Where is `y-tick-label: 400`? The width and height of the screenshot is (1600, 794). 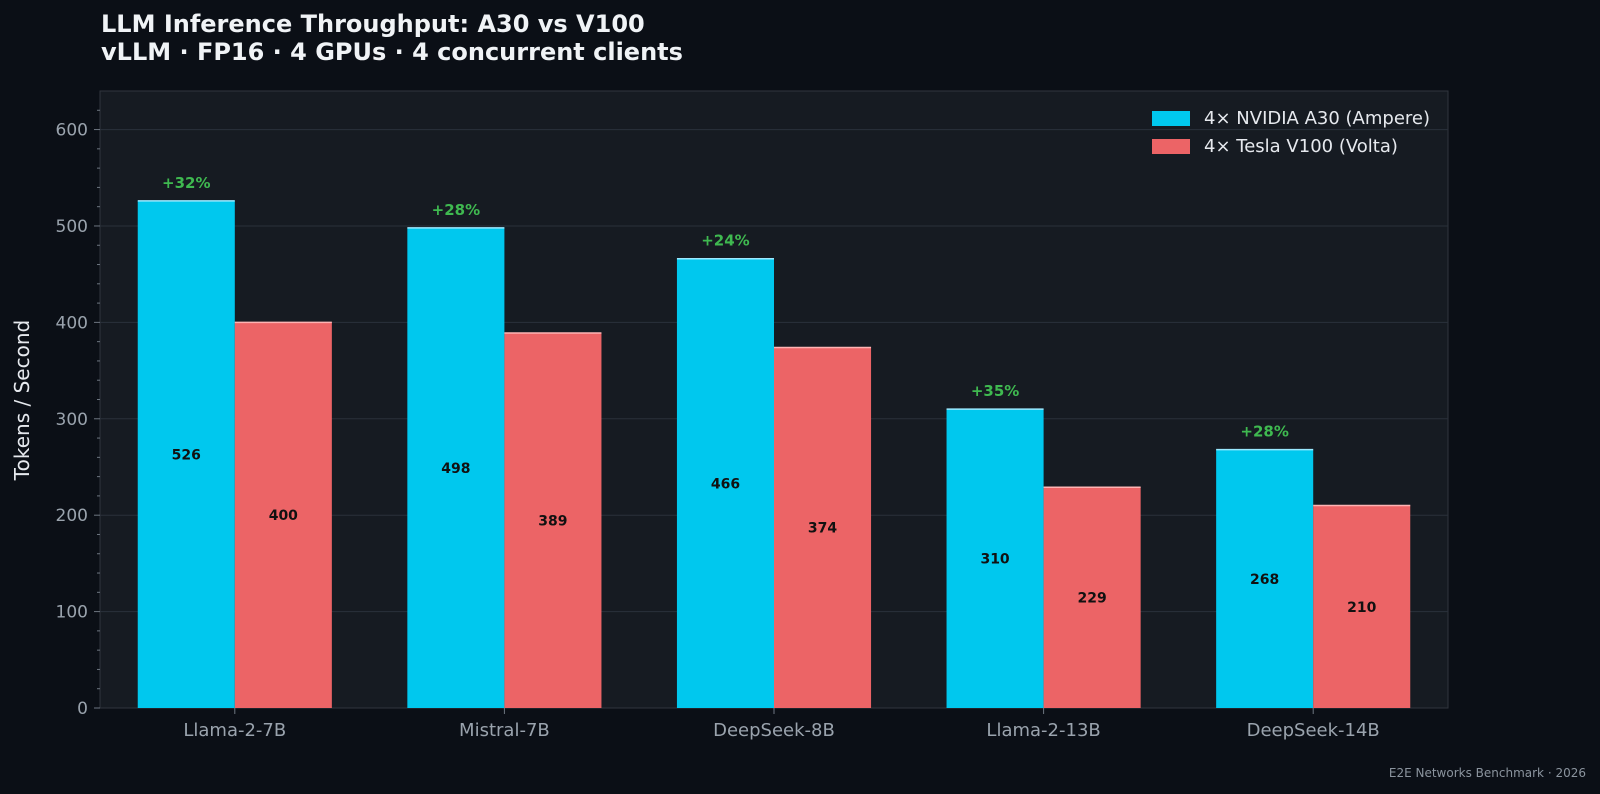 y-tick-label: 400 is located at coordinates (72, 323).